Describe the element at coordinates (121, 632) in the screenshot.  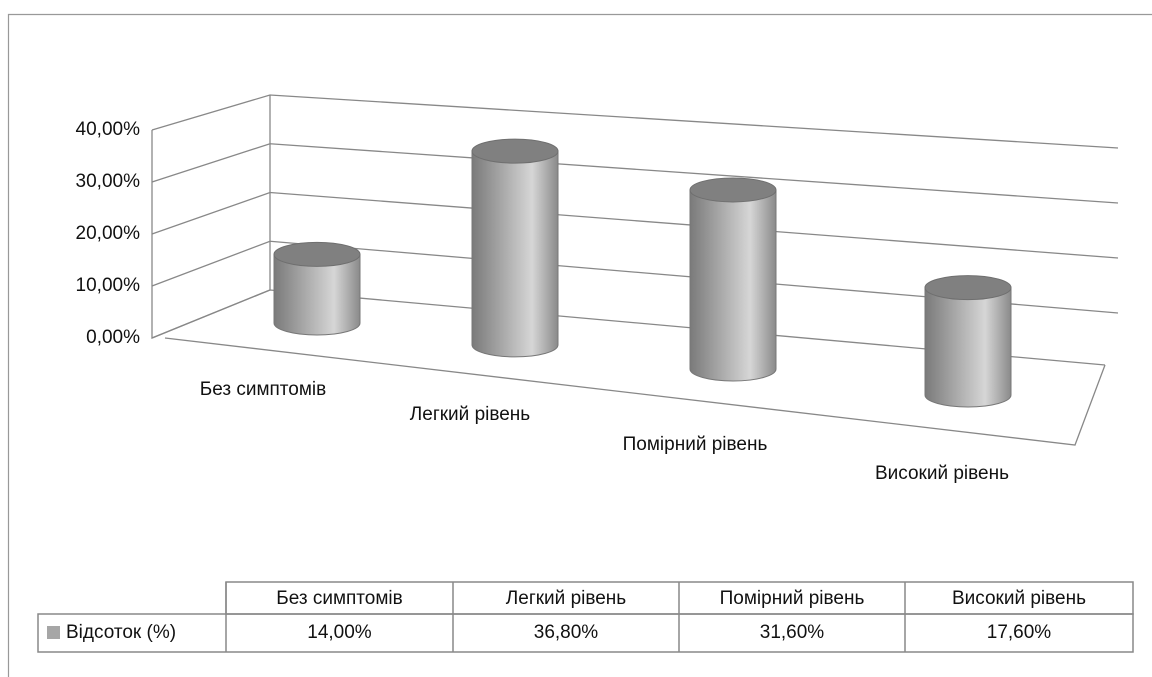
I see `legend-label: Відсоток (%)` at that location.